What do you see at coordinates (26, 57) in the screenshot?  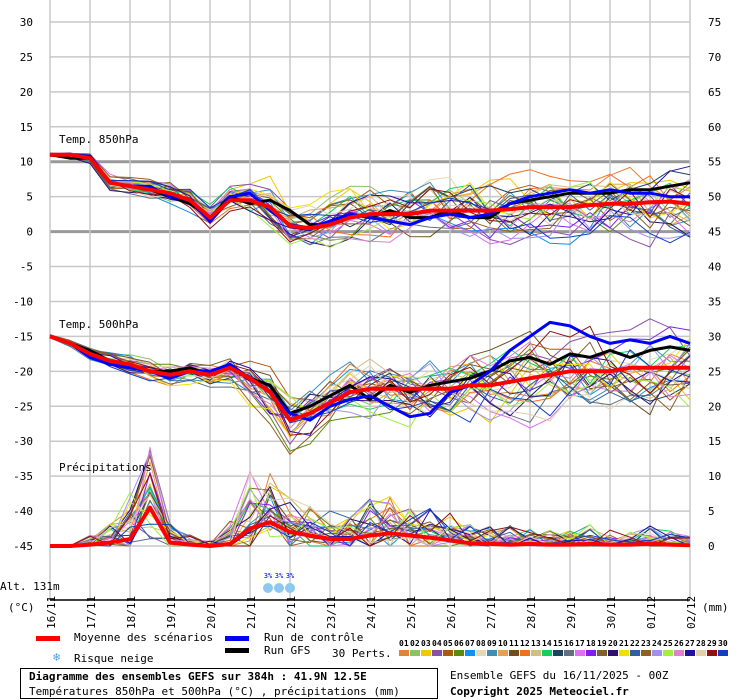 I see `left-tick-label: 25` at bounding box center [26, 57].